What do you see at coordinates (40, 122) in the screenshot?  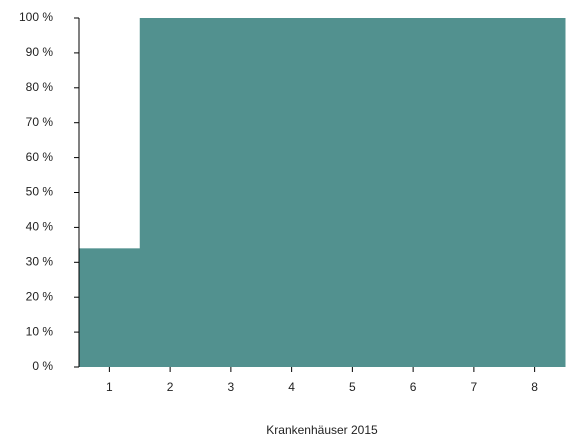 I see `y-tick-label: 70 %` at bounding box center [40, 122].